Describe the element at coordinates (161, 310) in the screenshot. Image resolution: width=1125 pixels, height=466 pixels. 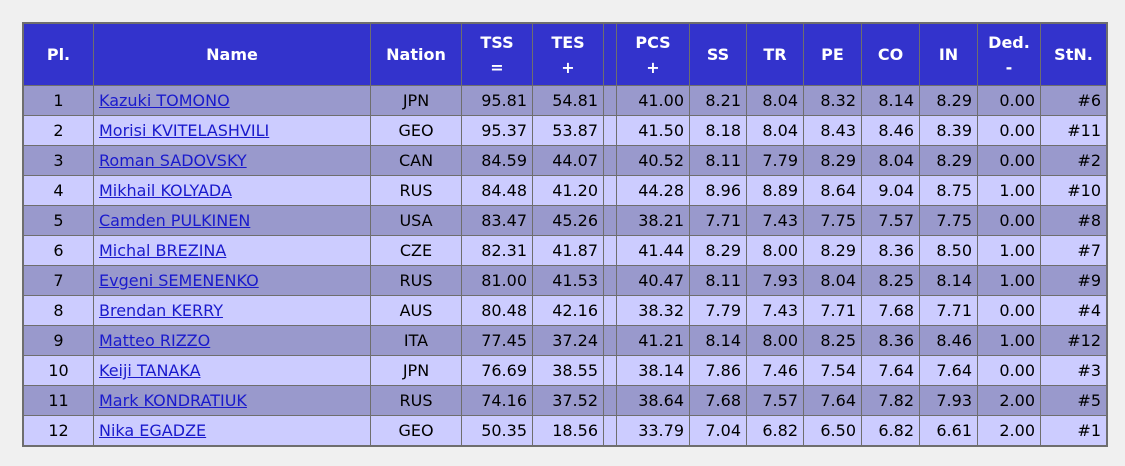
I see `skater-link: Brendan KERRY` at that location.